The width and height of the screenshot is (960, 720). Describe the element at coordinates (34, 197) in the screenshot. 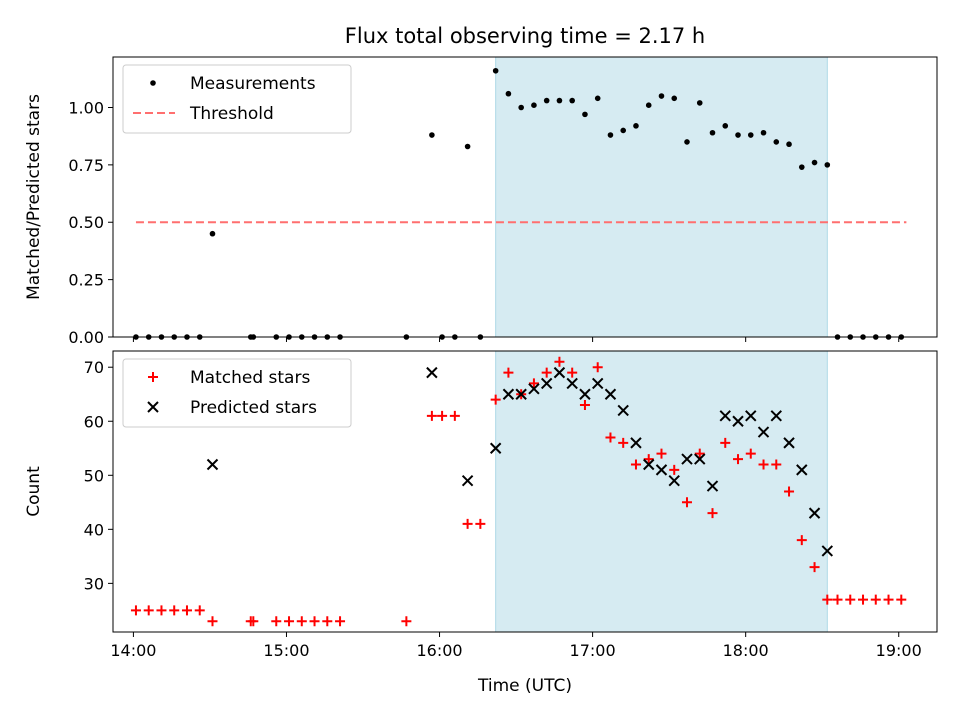

I see `y-axis-label: Matched/Predicted stars` at that location.